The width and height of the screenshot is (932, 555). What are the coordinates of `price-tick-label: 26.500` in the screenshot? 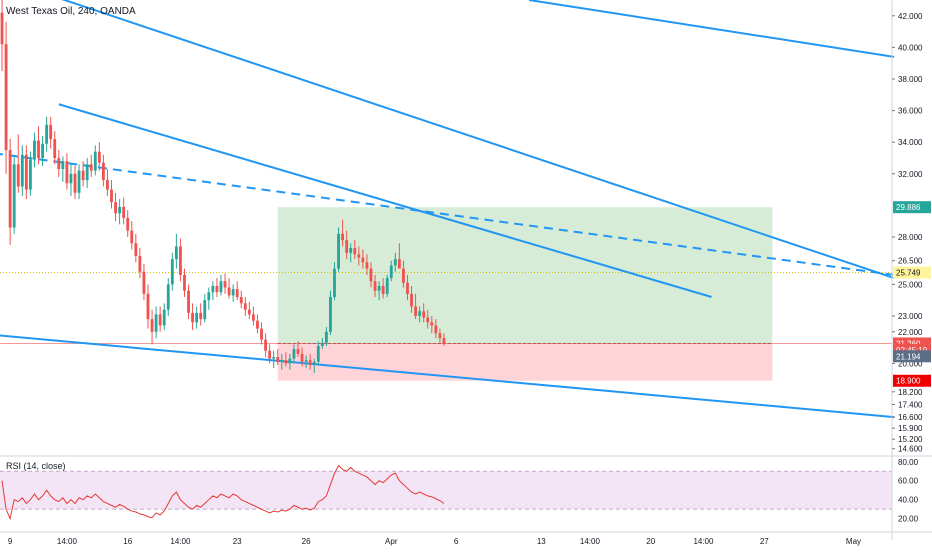 It's located at (910, 261).